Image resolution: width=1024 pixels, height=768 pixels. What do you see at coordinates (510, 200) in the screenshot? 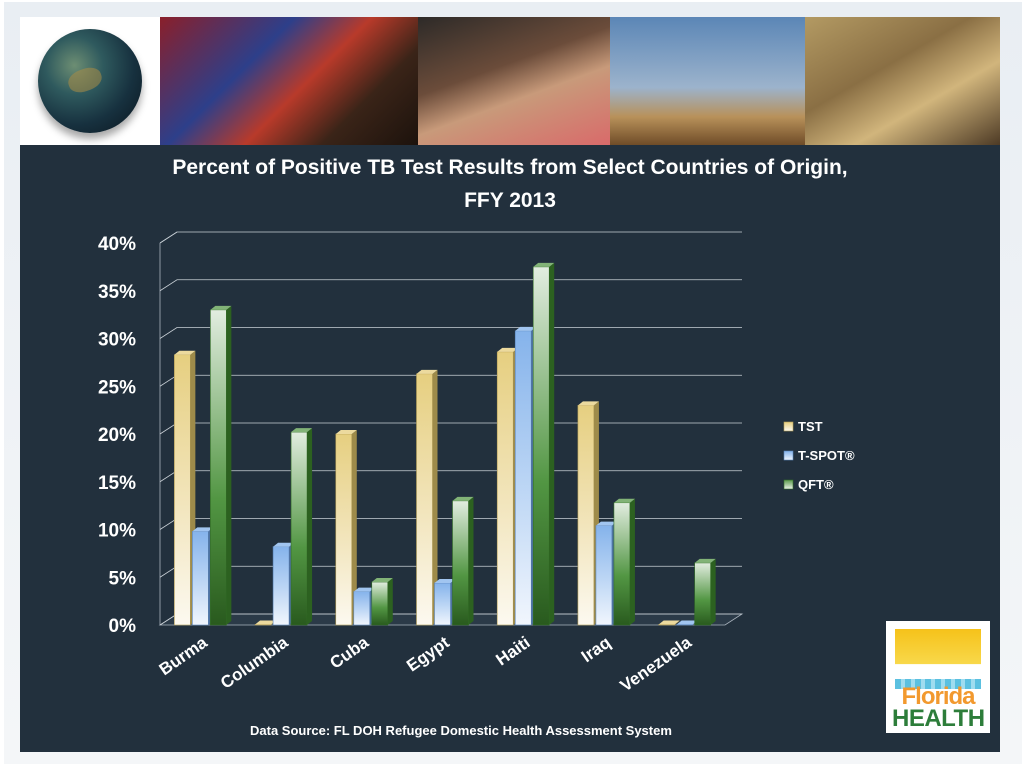
I see `chart-title-line2: FFY 2013` at bounding box center [510, 200].